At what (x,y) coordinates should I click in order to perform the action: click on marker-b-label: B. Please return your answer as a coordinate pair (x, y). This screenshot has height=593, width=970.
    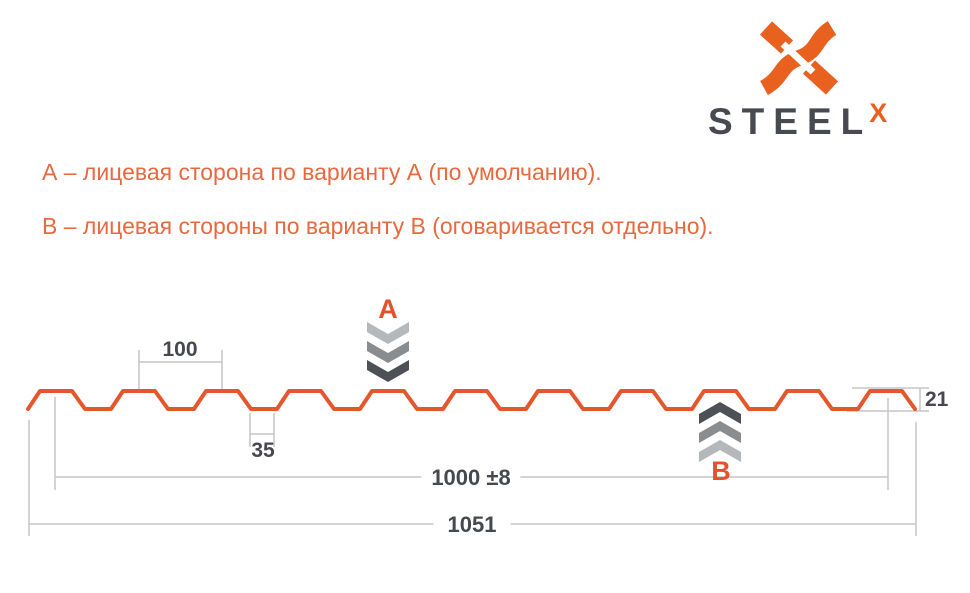
    Looking at the image, I should click on (721, 471).